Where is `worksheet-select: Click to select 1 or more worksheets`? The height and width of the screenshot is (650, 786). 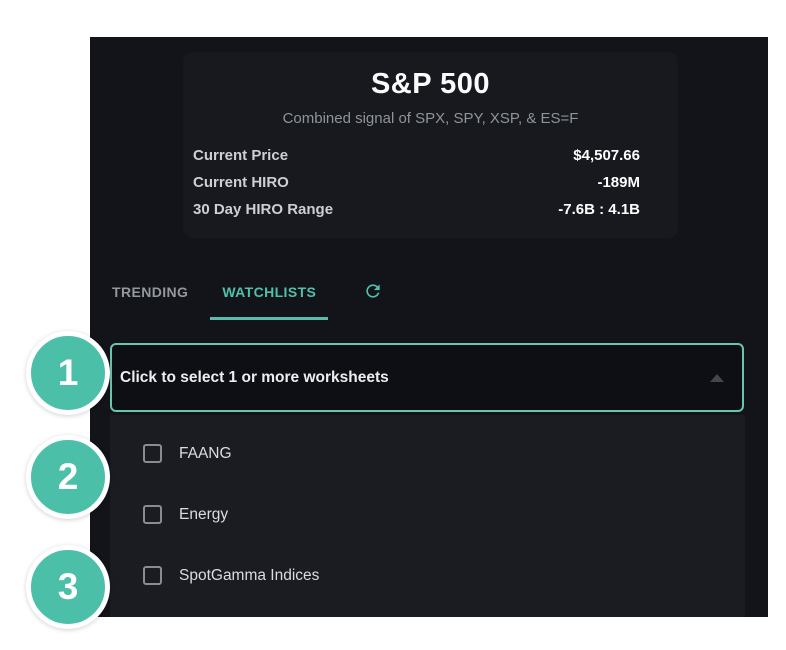
worksheet-select: Click to select 1 or more worksheets is located at coordinates (427, 377).